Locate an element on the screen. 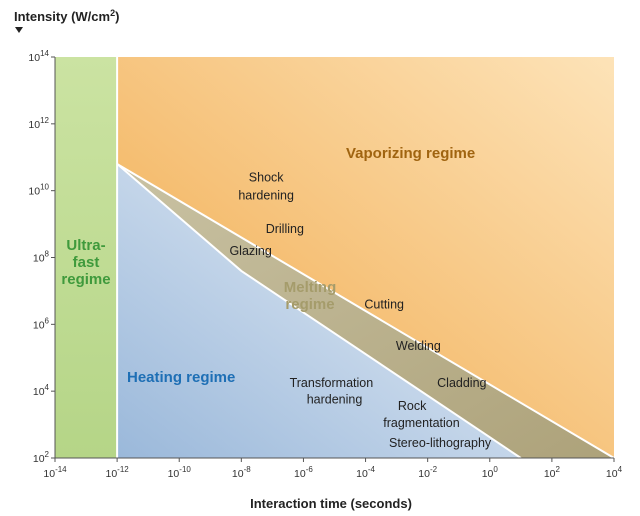  x-tick-label: 10⁻¹² is located at coordinates (117, 472).